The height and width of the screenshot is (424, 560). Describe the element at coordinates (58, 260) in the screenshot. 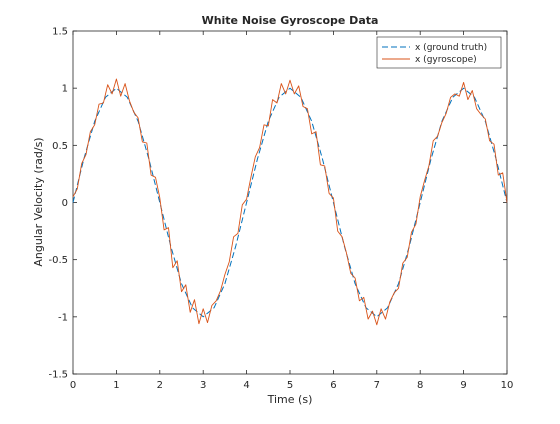

I see `y-tick-label: -0.5` at that location.